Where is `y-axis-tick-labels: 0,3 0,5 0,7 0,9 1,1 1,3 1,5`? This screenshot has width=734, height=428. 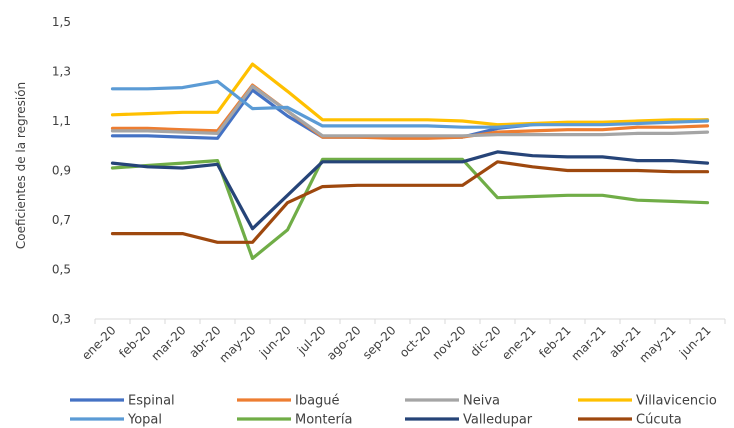
y-axis-tick-labels: 0,3 0,5 0,7 0,9 1,1 1,3 1,5 is located at coordinates (61, 170).